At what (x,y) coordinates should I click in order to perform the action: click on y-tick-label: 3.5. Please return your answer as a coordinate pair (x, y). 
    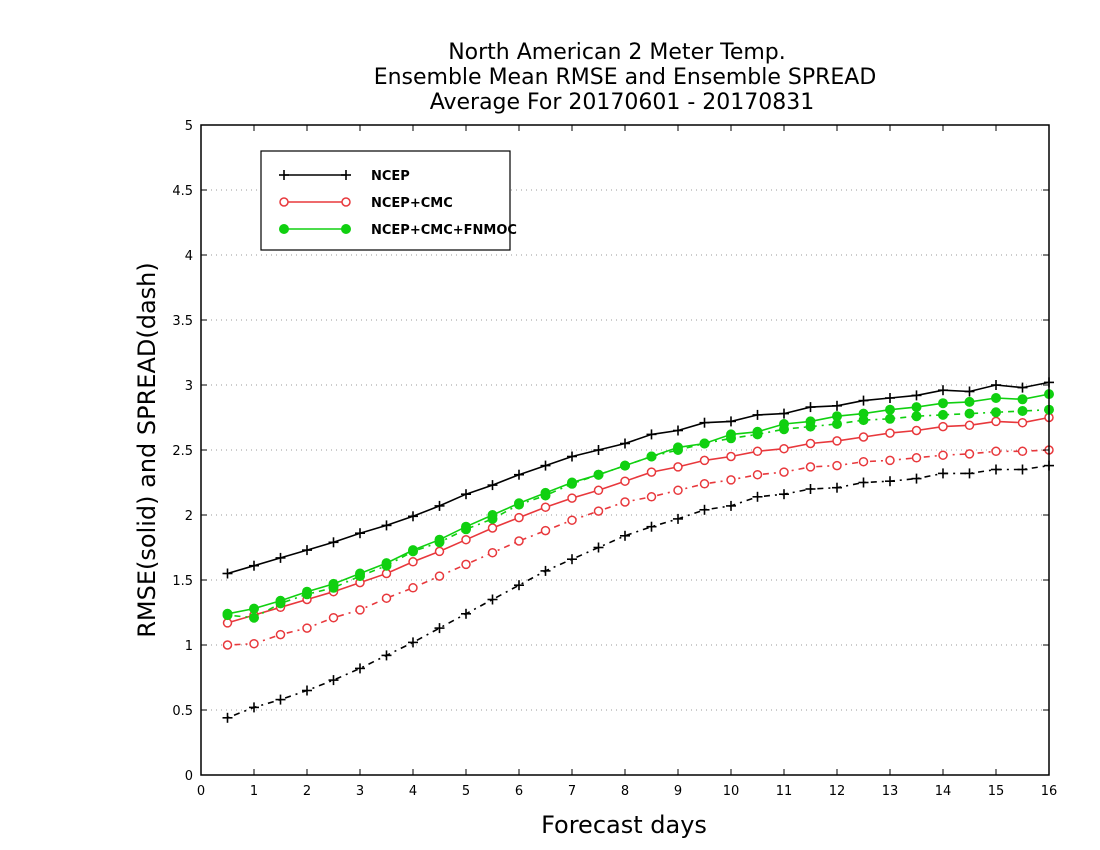
    Looking at the image, I should click on (182, 321).